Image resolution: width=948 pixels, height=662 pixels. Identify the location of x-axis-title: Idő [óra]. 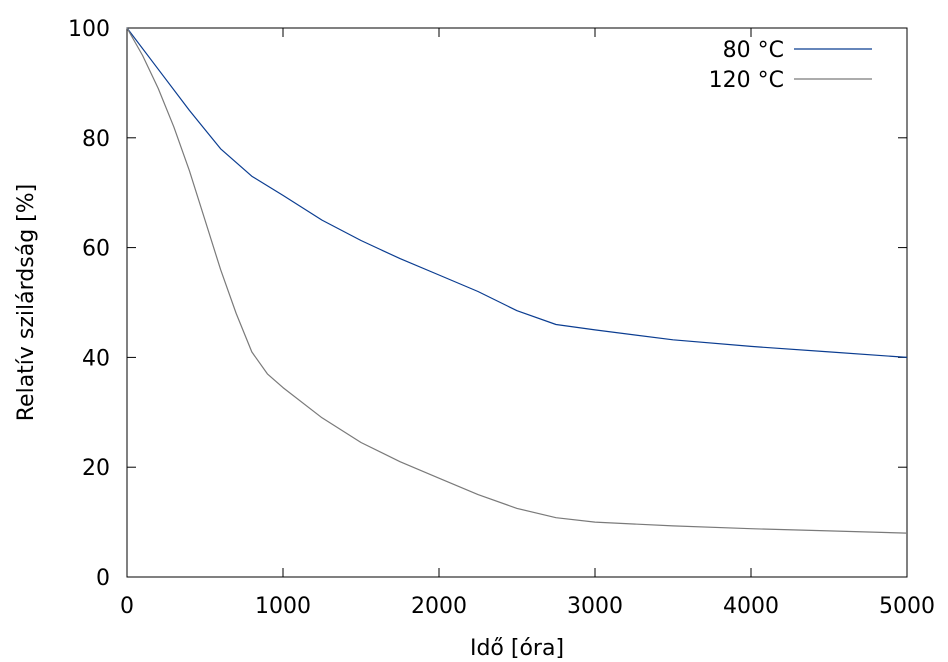
(517, 648).